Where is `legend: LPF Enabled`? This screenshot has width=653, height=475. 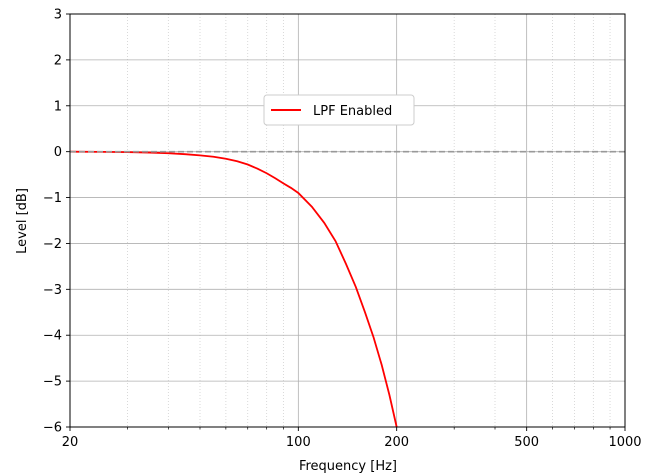 legend: LPF Enabled is located at coordinates (339, 110).